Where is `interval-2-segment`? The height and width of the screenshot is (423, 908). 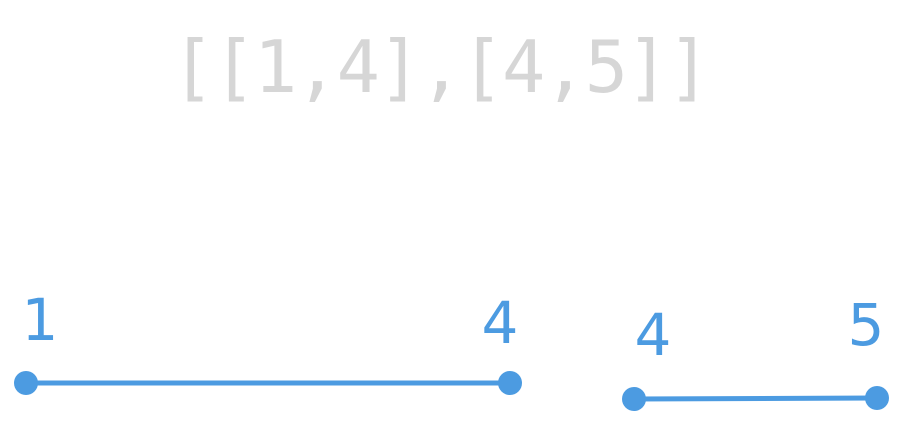 interval-2-segment is located at coordinates (755, 398).